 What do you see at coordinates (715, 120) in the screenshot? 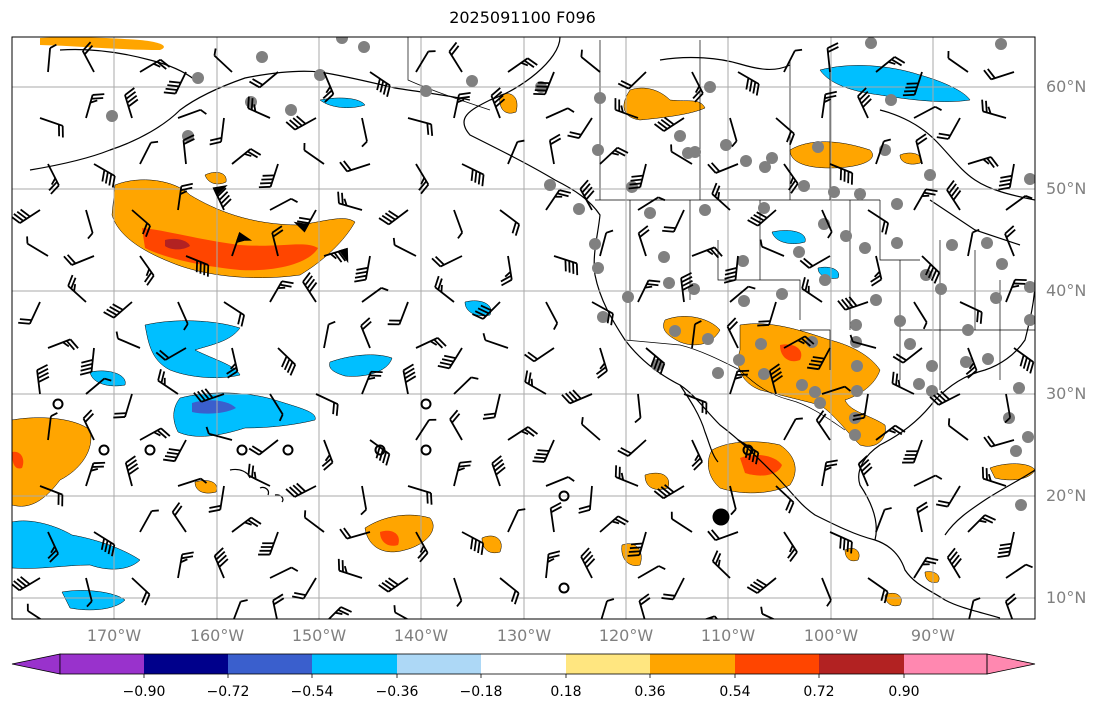
I see `province-borders` at bounding box center [715, 120].